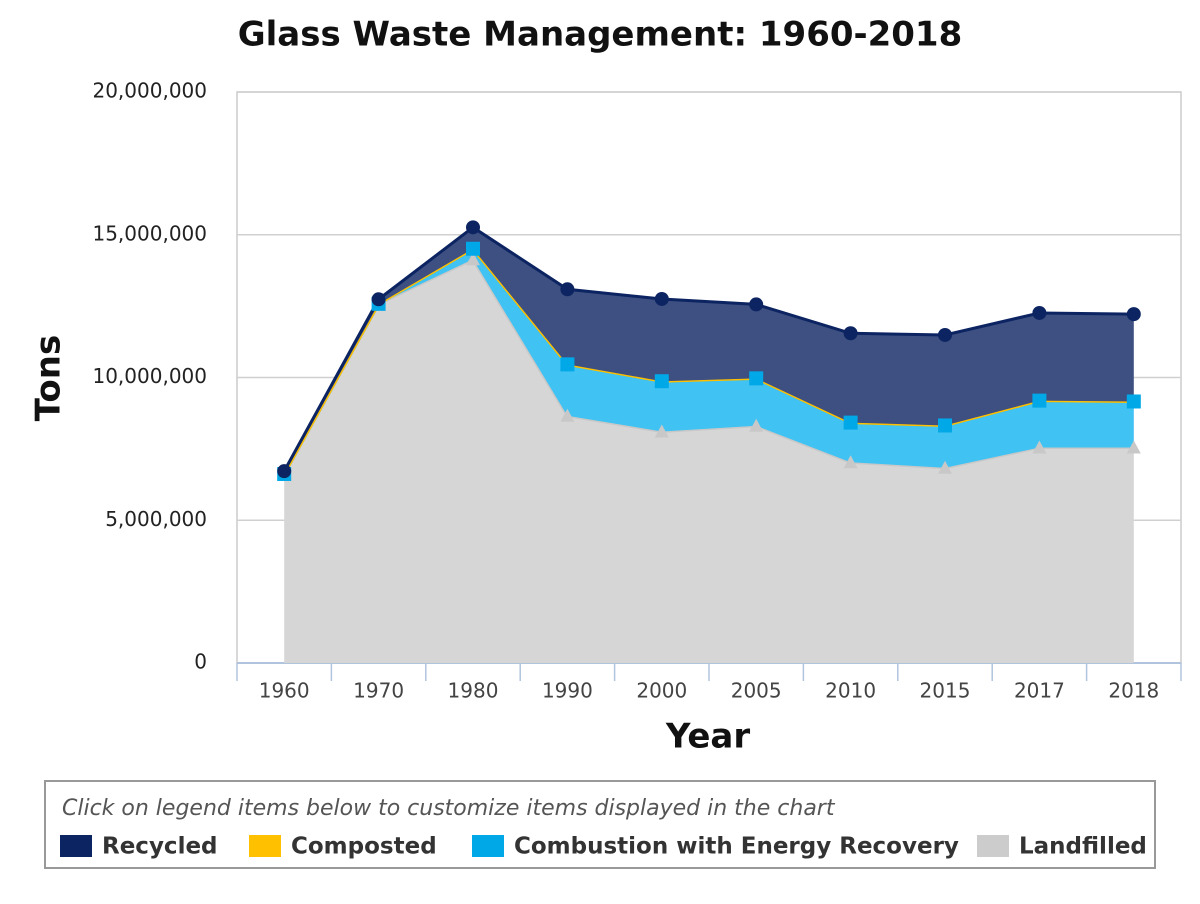 This screenshot has width=1200, height=904. I want to click on x-tick-label: 2018, so click(1133, 691).